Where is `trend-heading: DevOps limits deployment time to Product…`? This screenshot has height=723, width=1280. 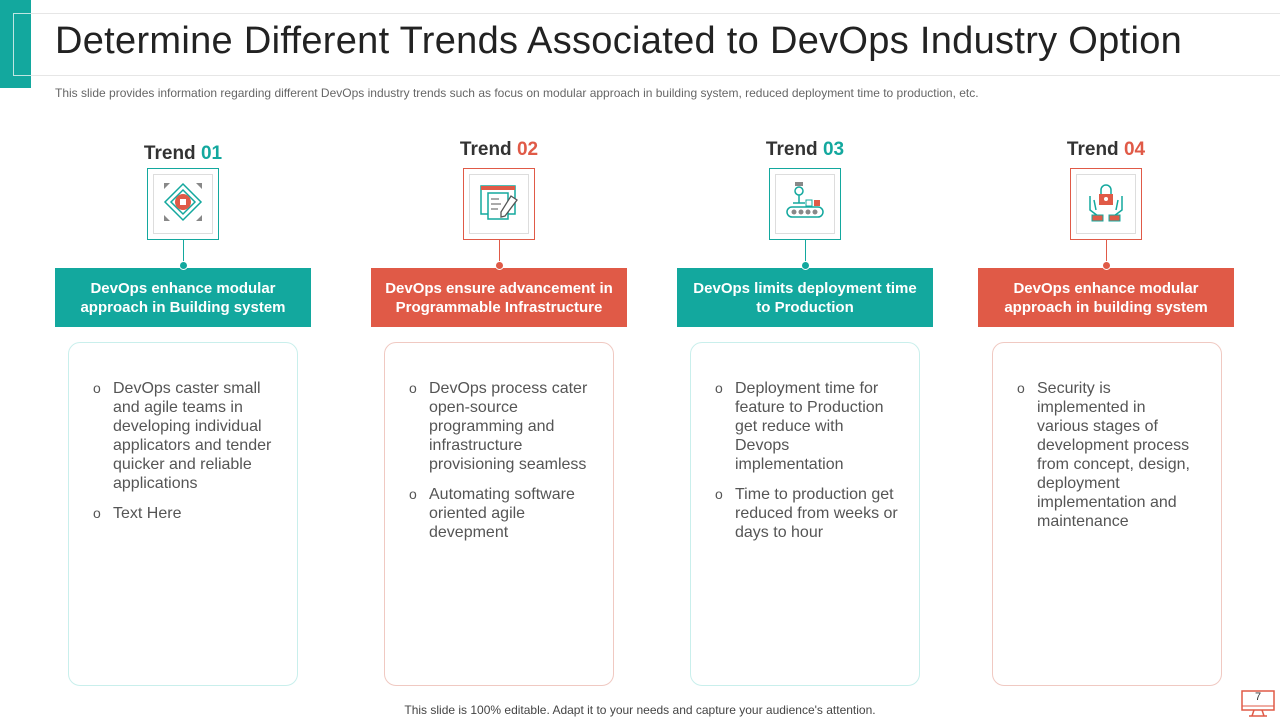 trend-heading: DevOps limits deployment time to Product… is located at coordinates (805, 297).